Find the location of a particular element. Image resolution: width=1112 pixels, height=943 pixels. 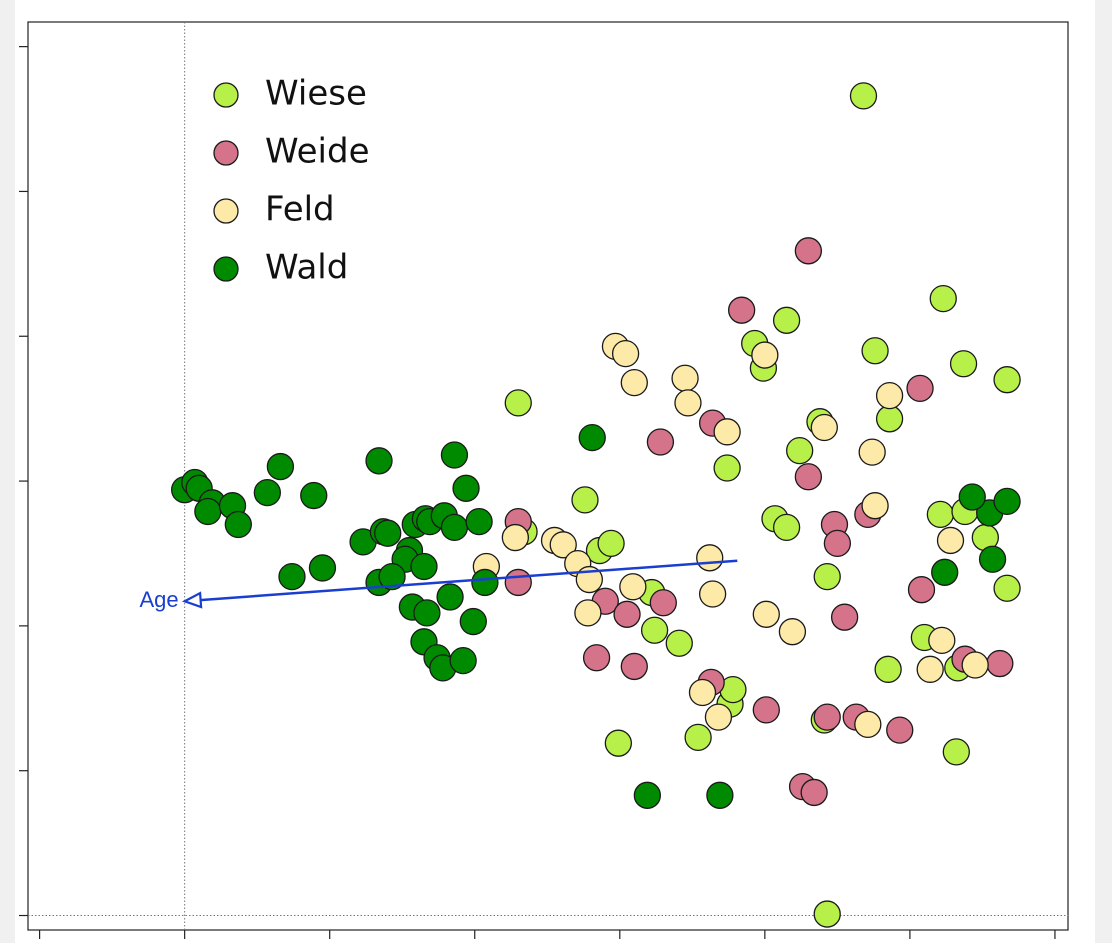

arrow-label: Age is located at coordinates (158, 599).